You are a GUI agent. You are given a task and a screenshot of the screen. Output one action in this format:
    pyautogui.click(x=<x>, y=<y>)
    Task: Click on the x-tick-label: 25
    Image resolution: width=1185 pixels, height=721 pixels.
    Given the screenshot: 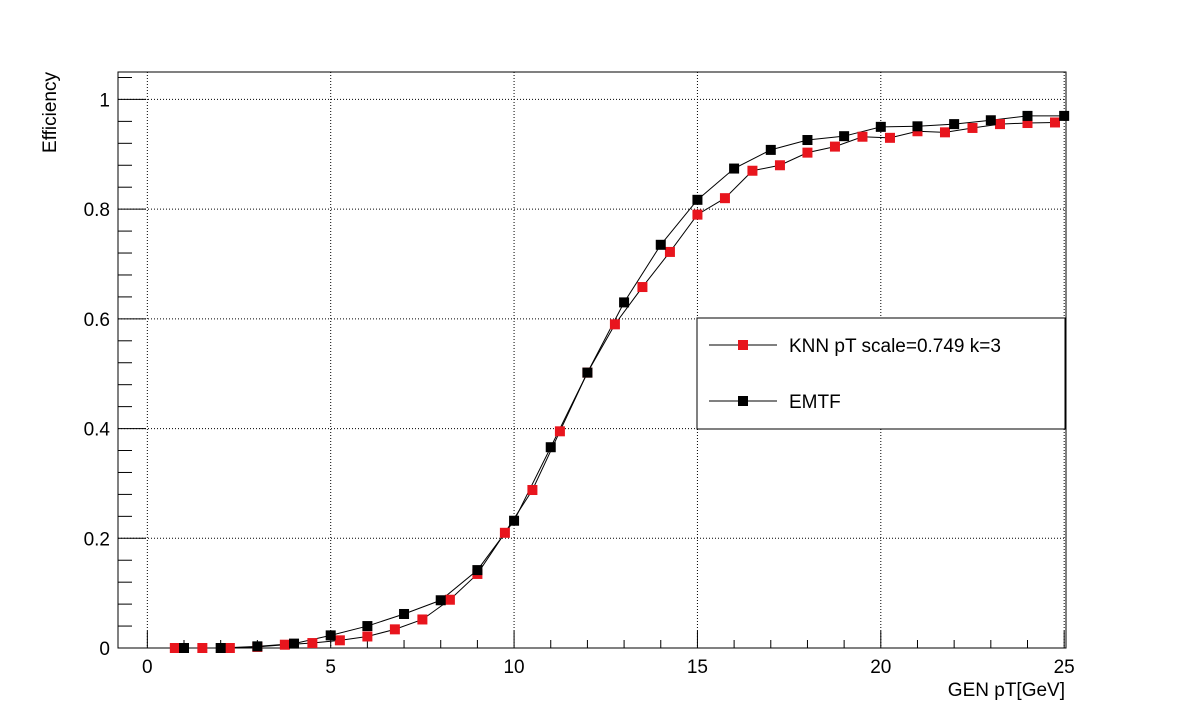 What is the action you would take?
    pyautogui.click(x=1064, y=667)
    